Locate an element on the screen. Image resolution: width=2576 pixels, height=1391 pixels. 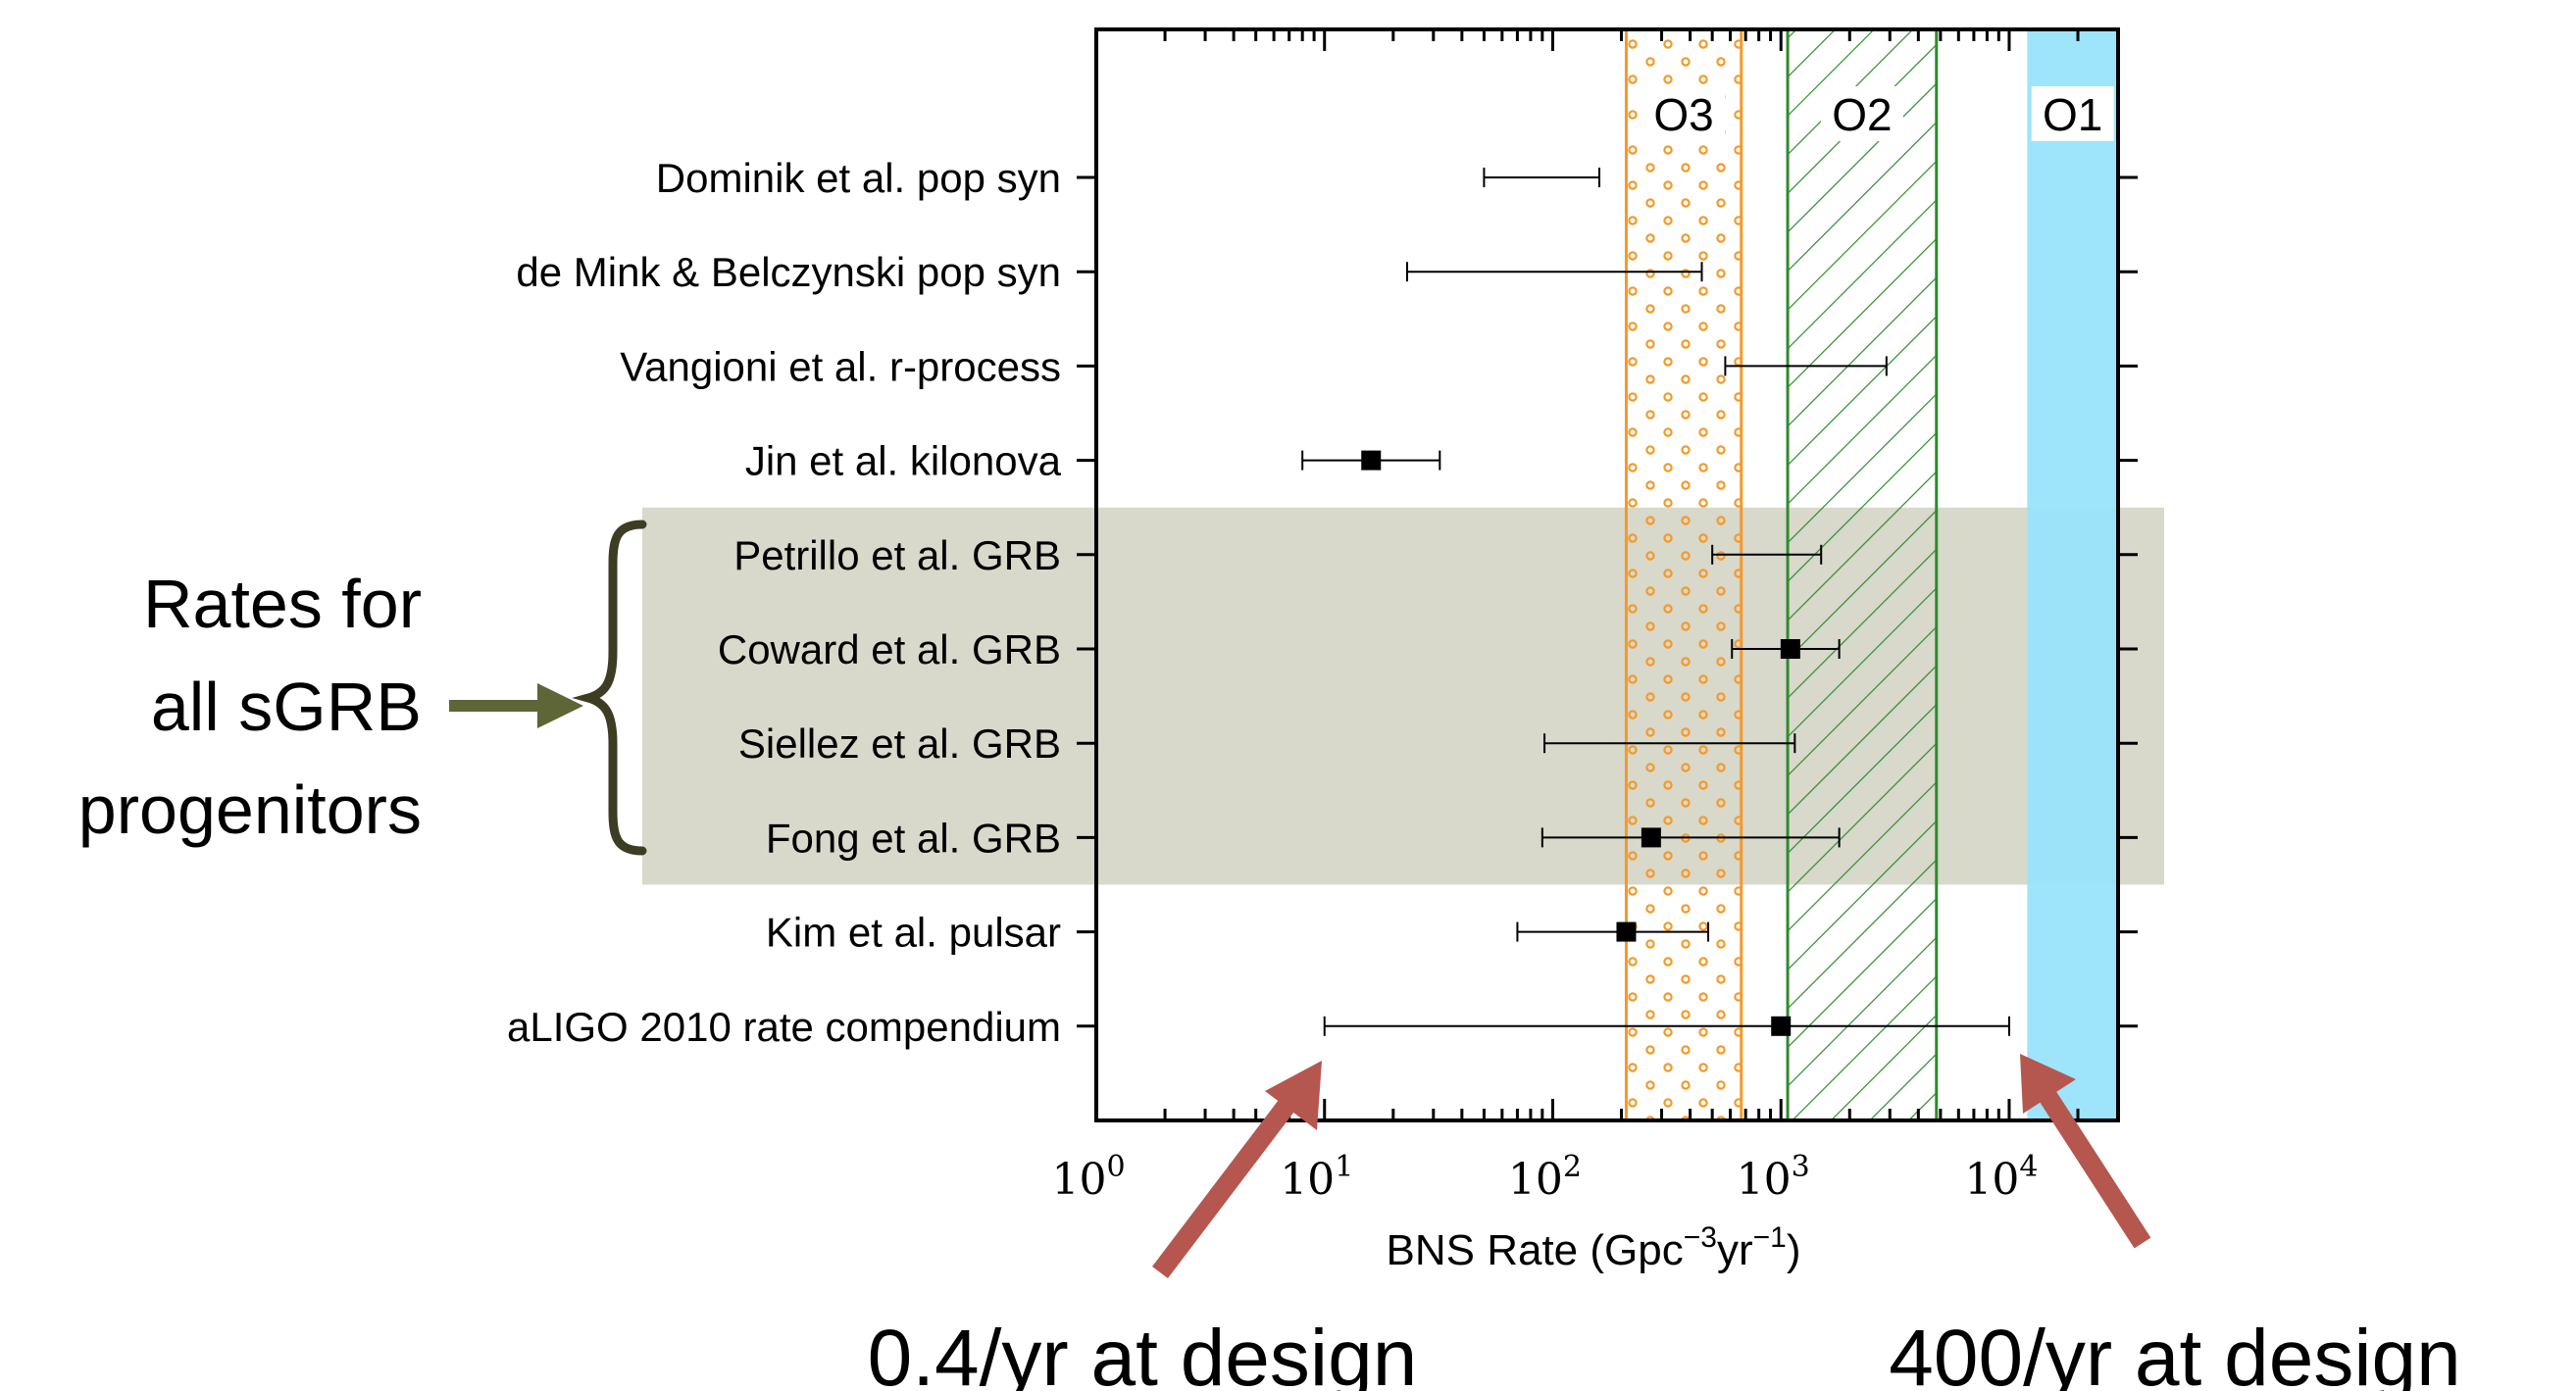
group-label-line: all sGRB is located at coordinates (287, 707).